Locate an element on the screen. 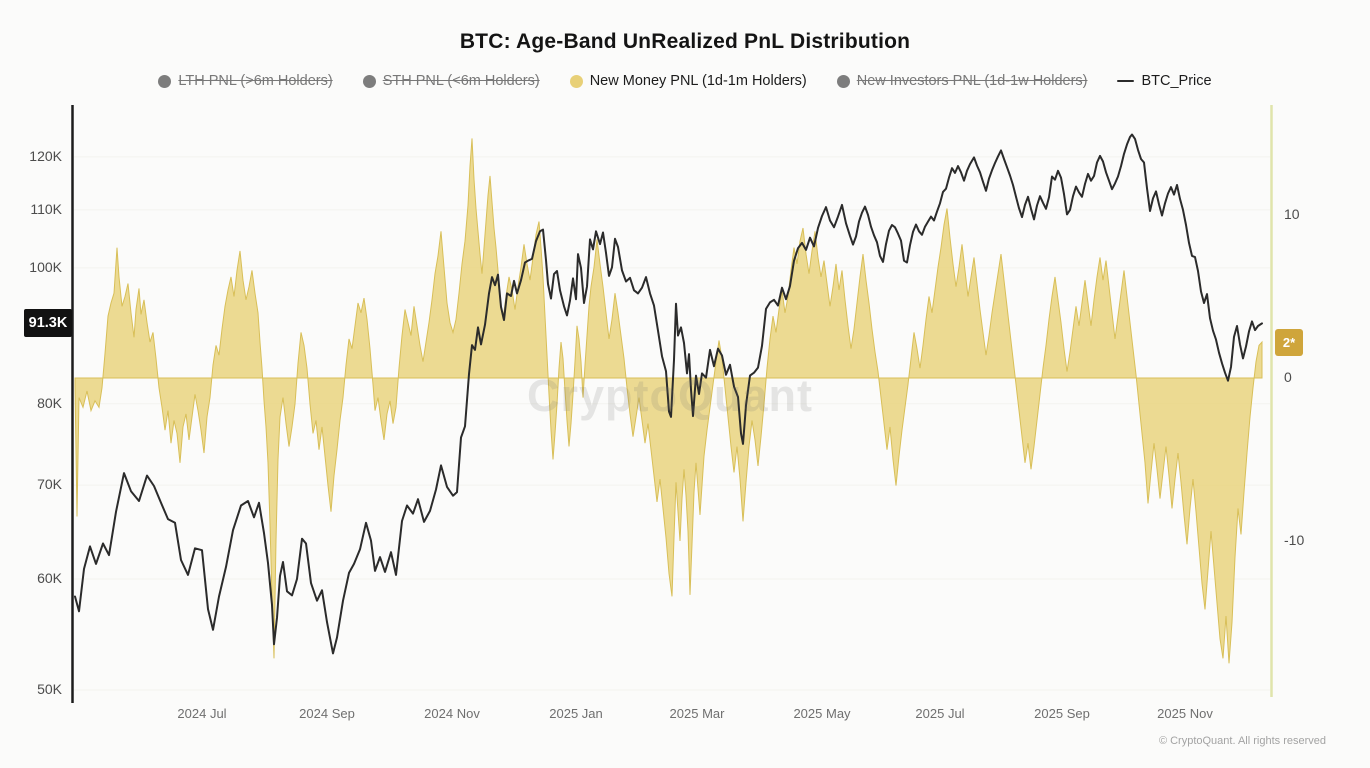 This screenshot has width=1370, height=768. legend-item-3: New Investors PNL (1d-1w Holders) is located at coordinates (962, 81).